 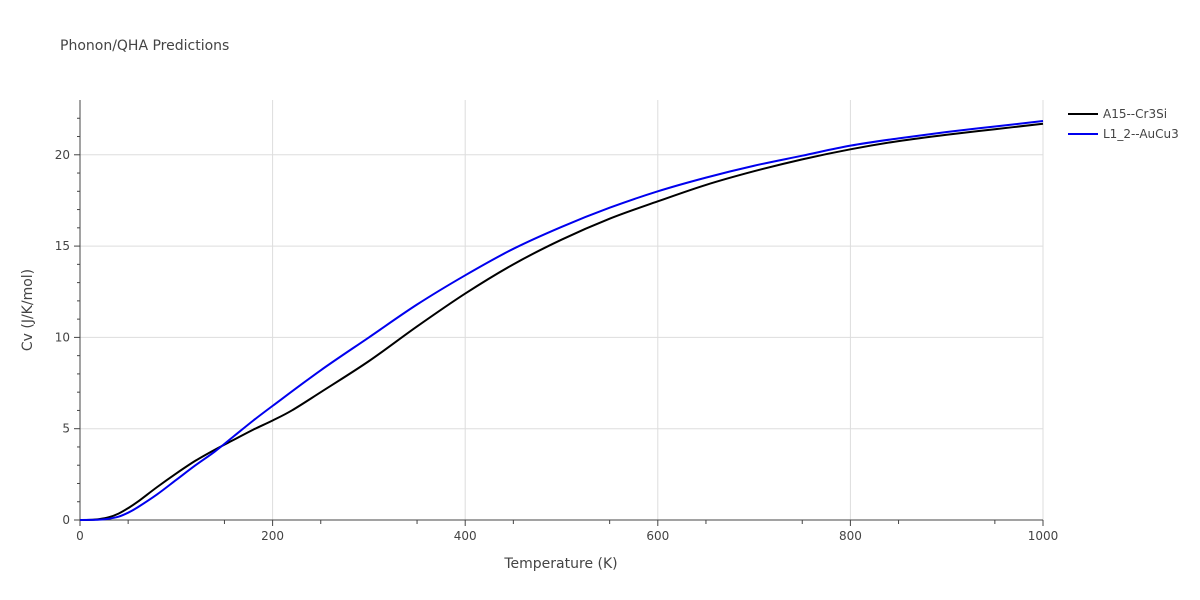 I want to click on legend-label: L1_2--AuCu3, so click(x=1141, y=134).